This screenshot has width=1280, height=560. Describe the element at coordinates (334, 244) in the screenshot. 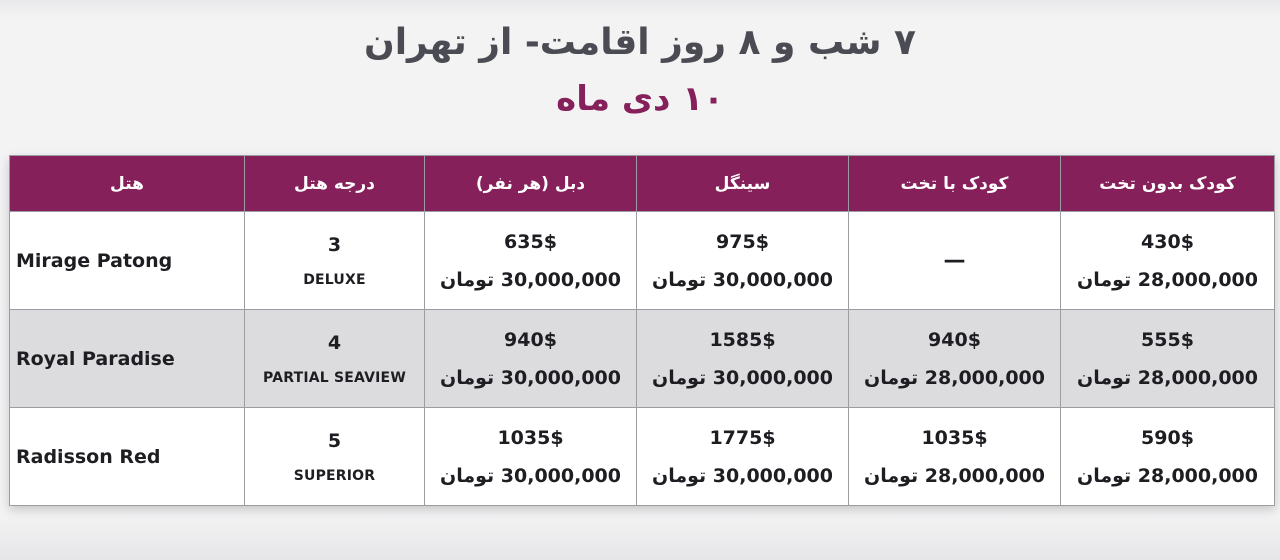

I see `hotel-stars: 3` at that location.